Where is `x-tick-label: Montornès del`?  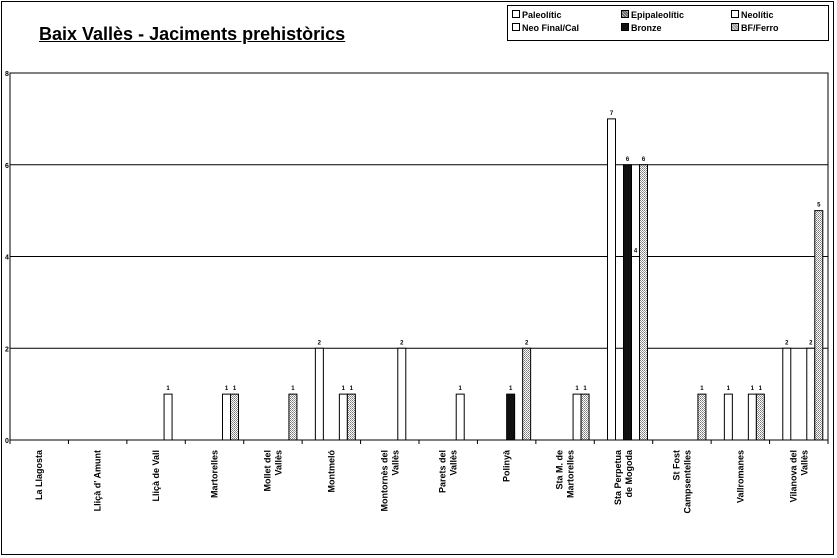
x-tick-label: Montornès del is located at coordinates (384, 481).